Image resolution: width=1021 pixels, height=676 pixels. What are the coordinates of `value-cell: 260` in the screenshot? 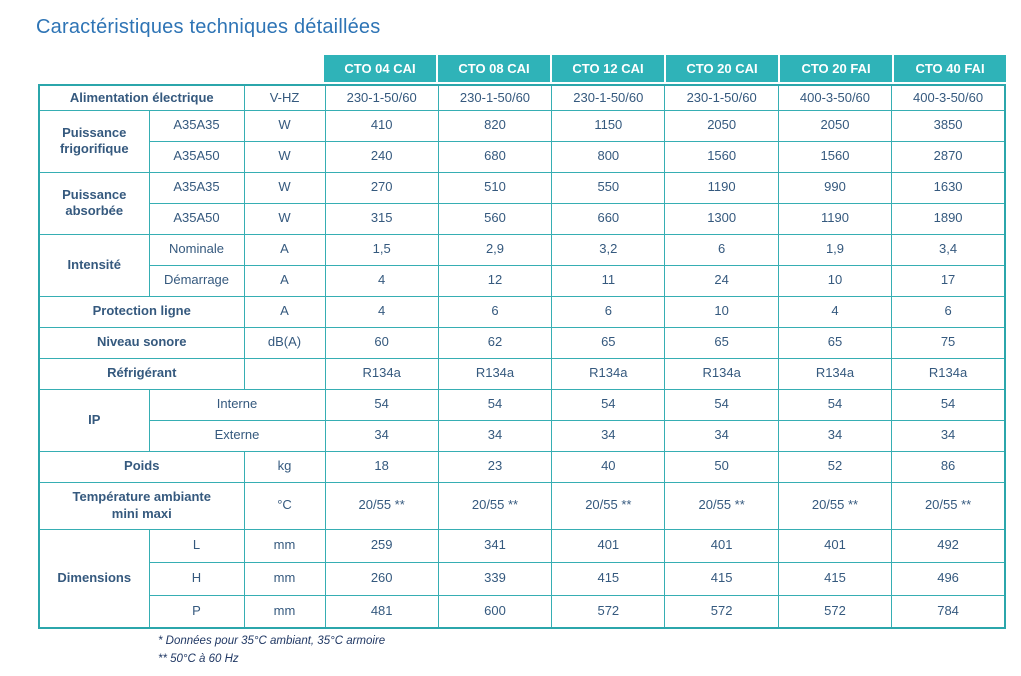 It's located at (381, 578).